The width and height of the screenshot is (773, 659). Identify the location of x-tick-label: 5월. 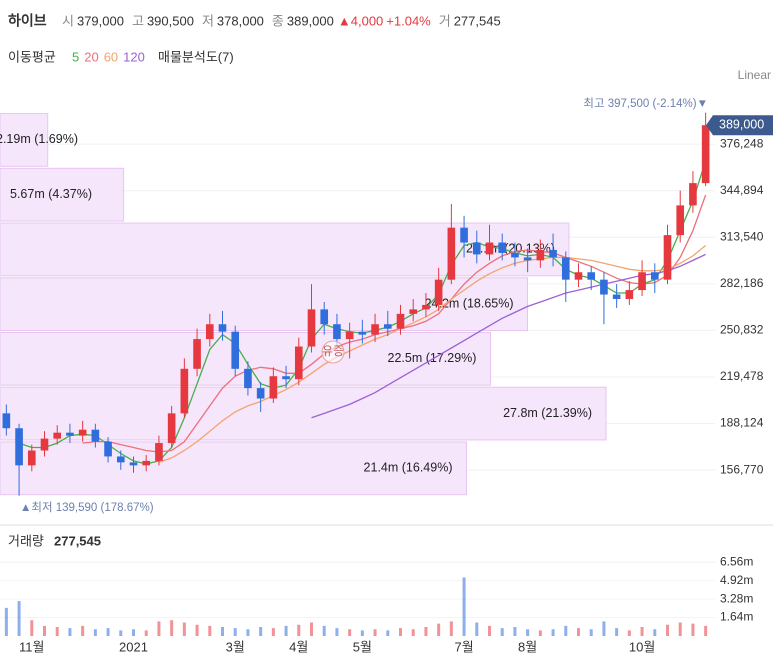
(362, 646).